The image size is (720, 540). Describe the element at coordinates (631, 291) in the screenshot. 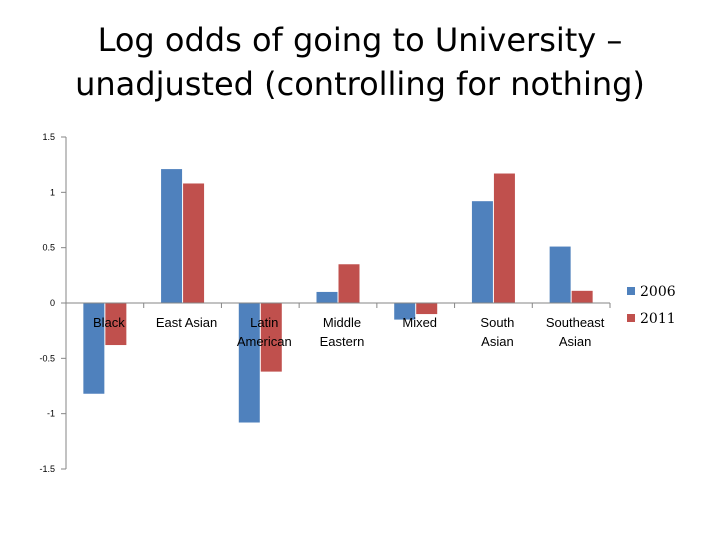

I see `legend-swatch-2006` at that location.